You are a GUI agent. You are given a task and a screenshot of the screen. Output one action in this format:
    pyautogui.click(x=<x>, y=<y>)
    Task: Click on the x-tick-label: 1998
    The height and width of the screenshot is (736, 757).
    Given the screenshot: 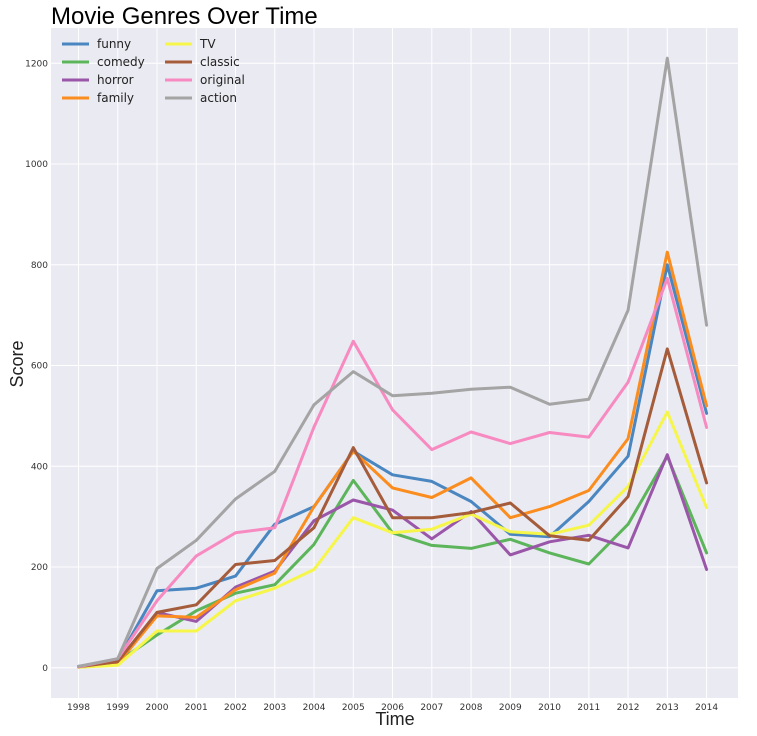 What is the action you would take?
    pyautogui.click(x=78, y=708)
    